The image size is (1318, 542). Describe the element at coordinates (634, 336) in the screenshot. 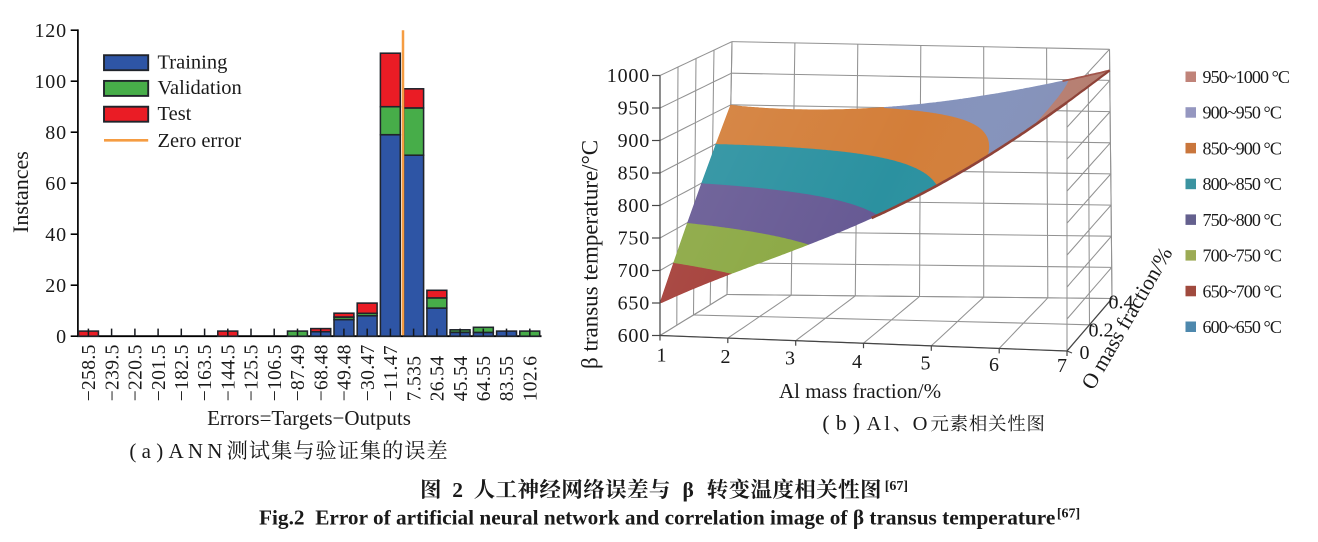

I see `svg-text: 600` at that location.